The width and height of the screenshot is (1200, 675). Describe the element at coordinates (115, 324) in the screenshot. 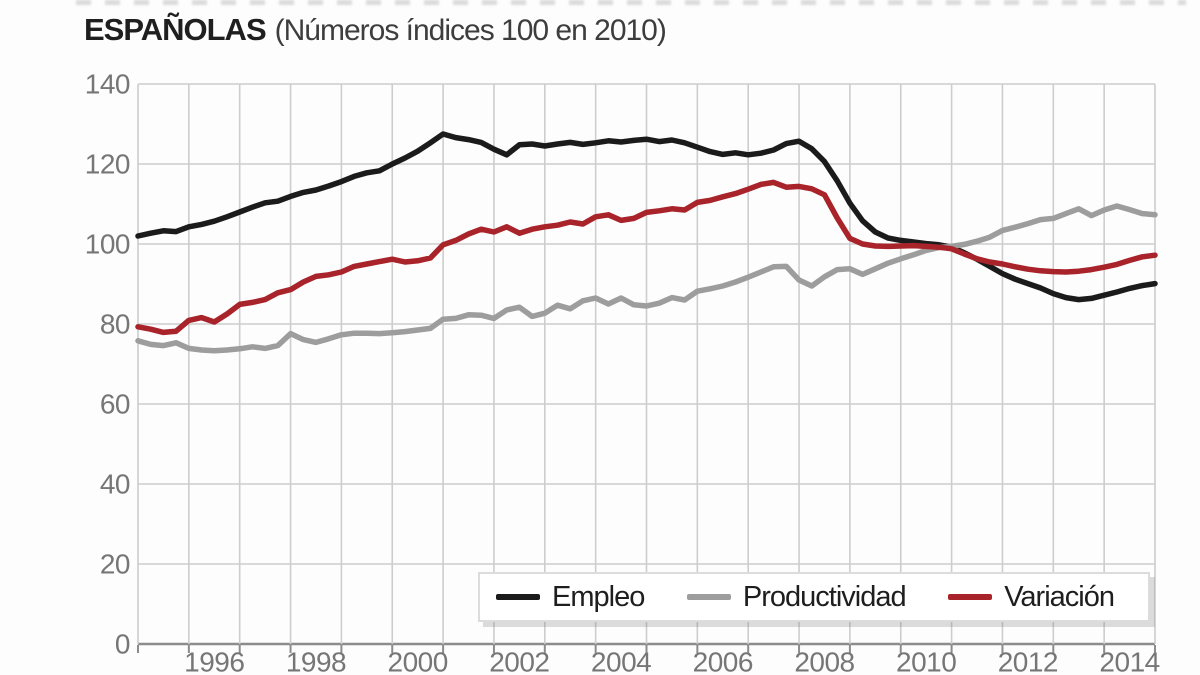

I see `y-axis-tick-label: 80` at that location.